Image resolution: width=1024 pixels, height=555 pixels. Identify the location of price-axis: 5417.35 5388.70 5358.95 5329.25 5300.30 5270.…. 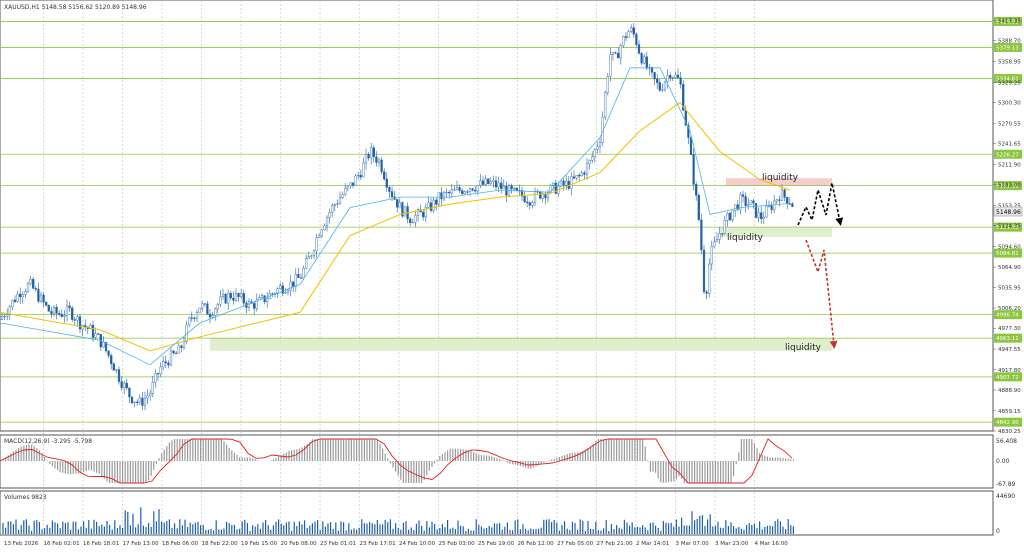
(1007, 227).